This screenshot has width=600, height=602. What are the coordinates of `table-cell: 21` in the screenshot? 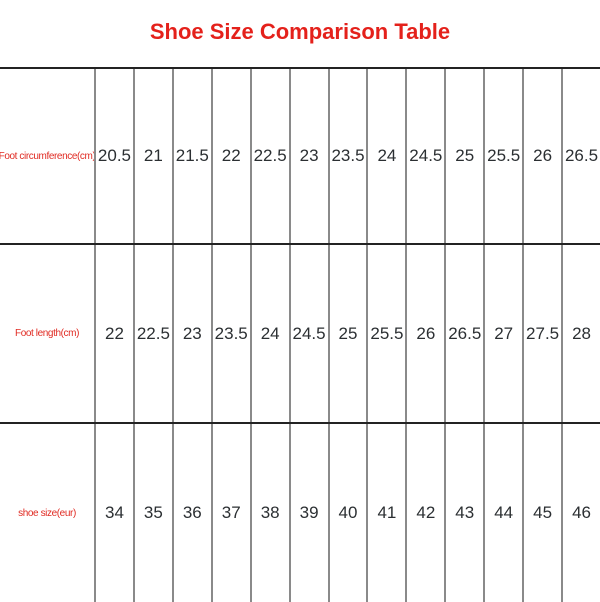 It's located at (152, 156).